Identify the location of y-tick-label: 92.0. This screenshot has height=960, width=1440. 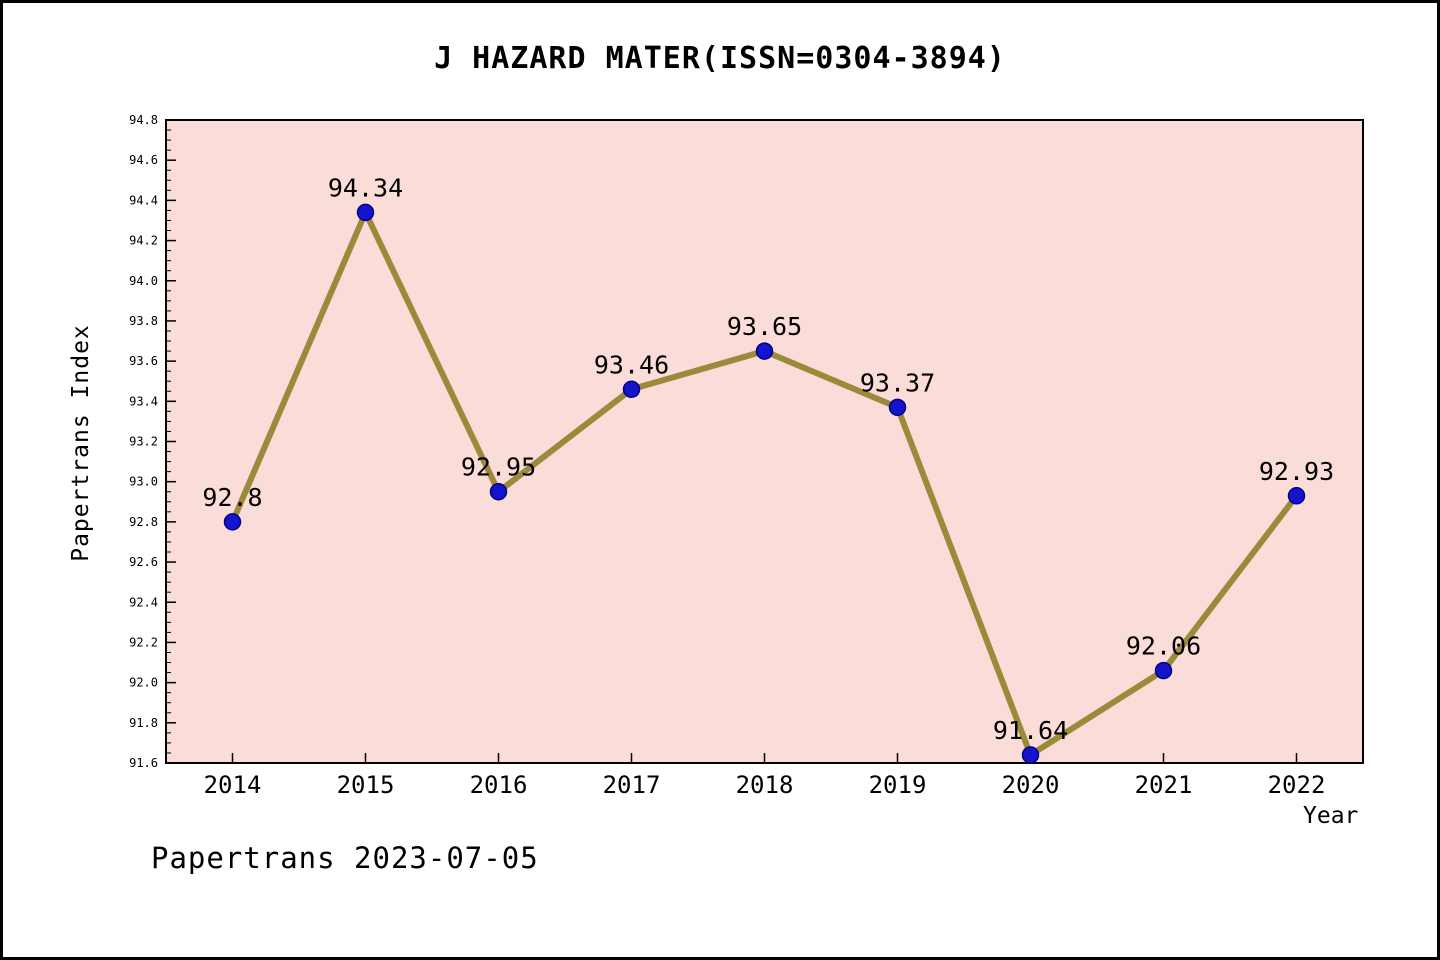
(143, 683).